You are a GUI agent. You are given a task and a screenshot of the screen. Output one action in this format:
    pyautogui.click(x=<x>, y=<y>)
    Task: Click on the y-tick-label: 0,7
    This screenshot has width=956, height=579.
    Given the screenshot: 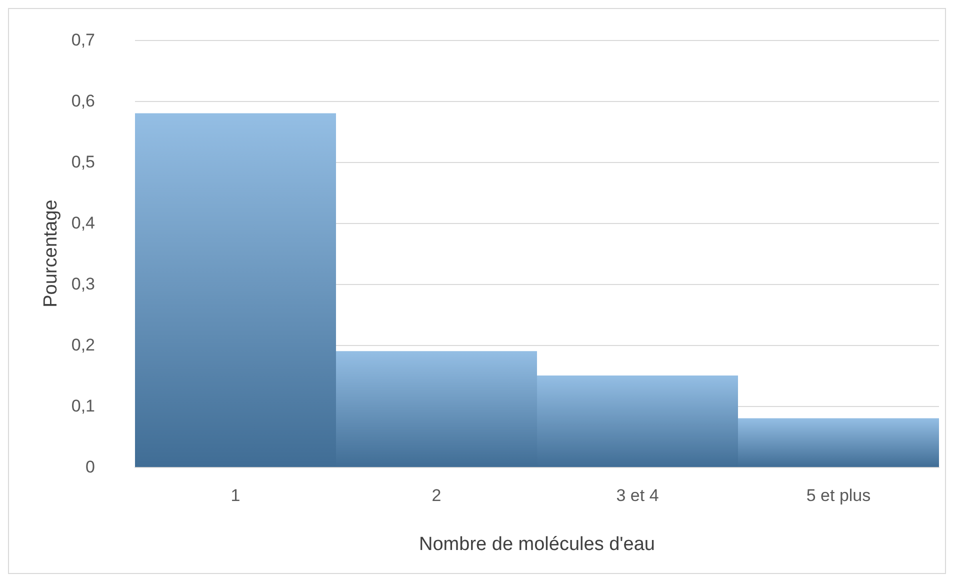 What is the action you would take?
    pyautogui.click(x=83, y=40)
    